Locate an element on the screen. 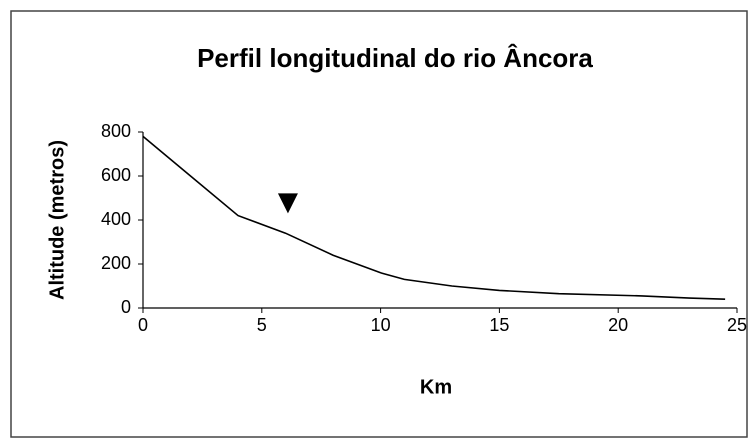  y-tick-label: 400 is located at coordinates (116, 219).